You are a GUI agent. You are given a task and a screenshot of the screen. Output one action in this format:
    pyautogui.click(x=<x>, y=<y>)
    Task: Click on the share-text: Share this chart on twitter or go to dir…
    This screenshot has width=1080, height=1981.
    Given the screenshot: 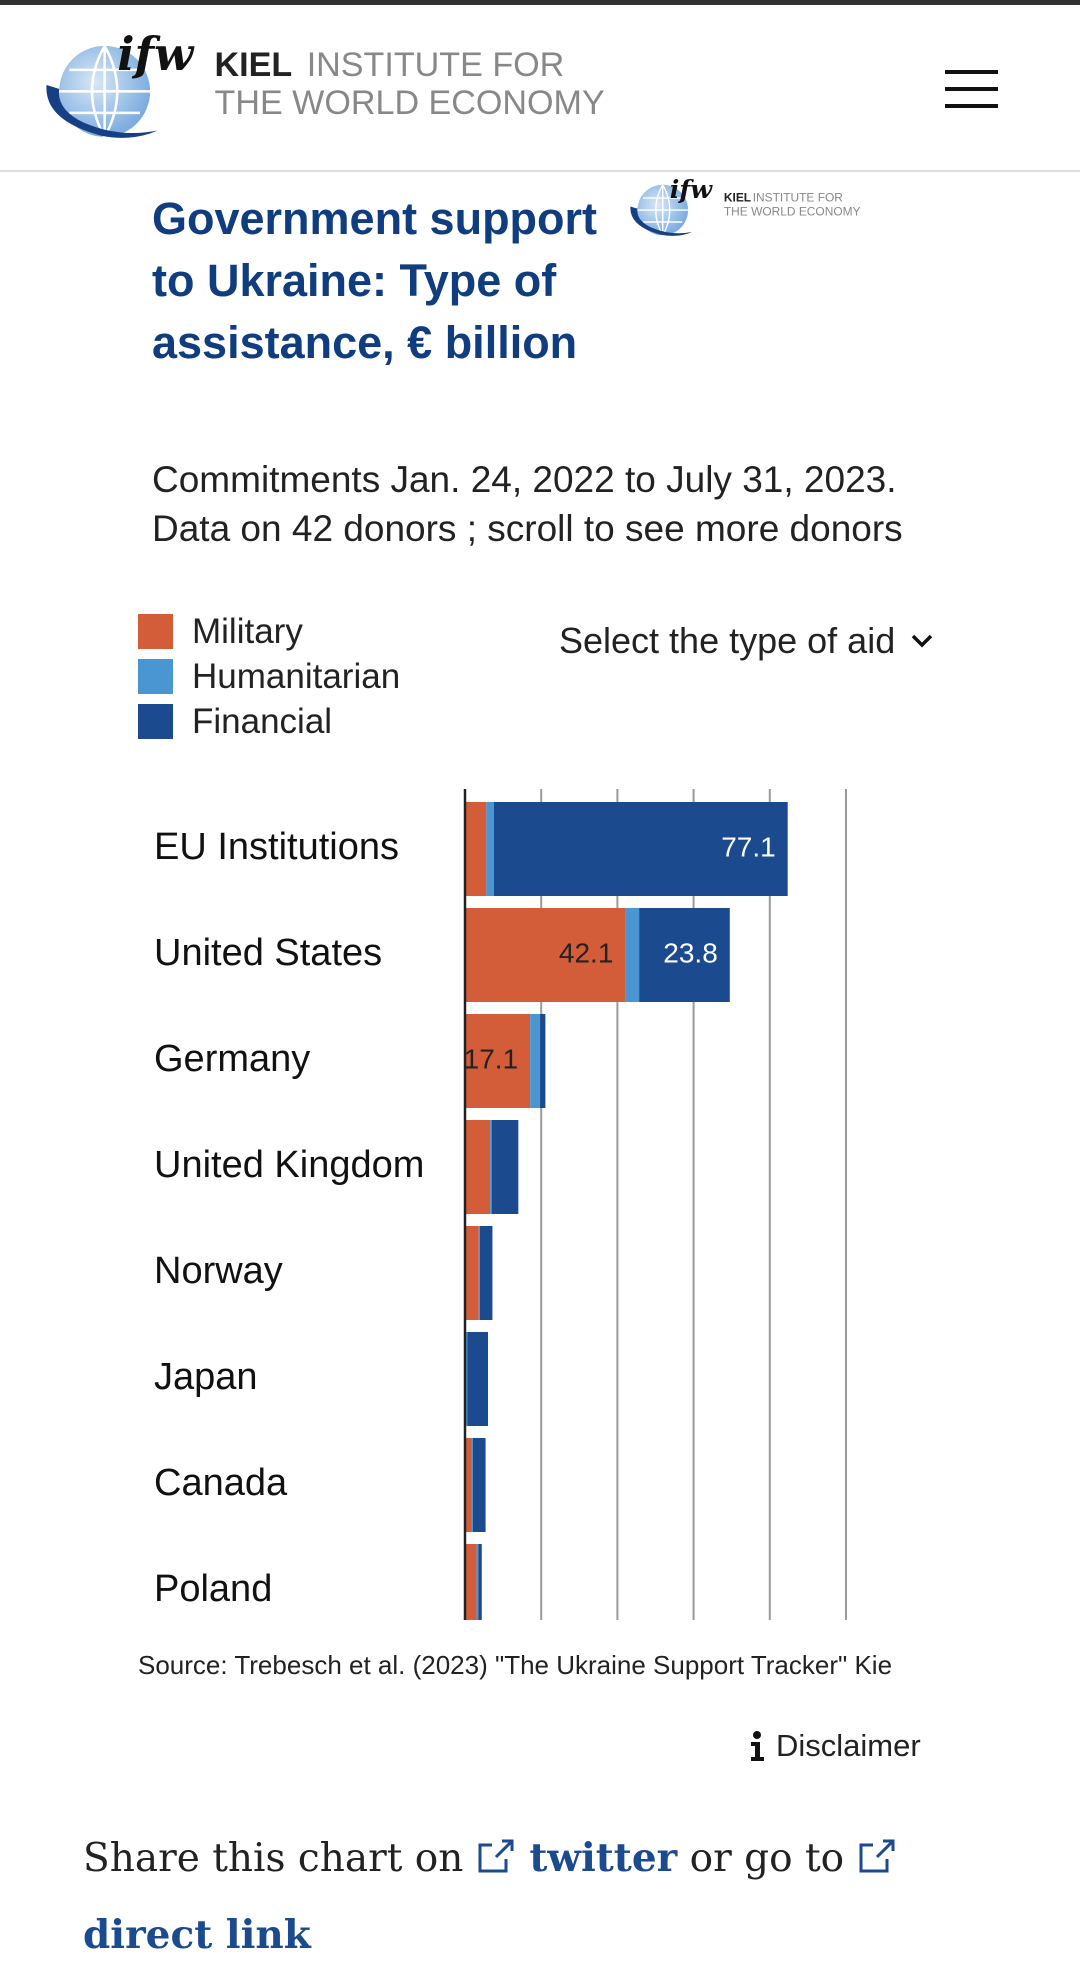 What is the action you would take?
    pyautogui.click(x=553, y=1897)
    